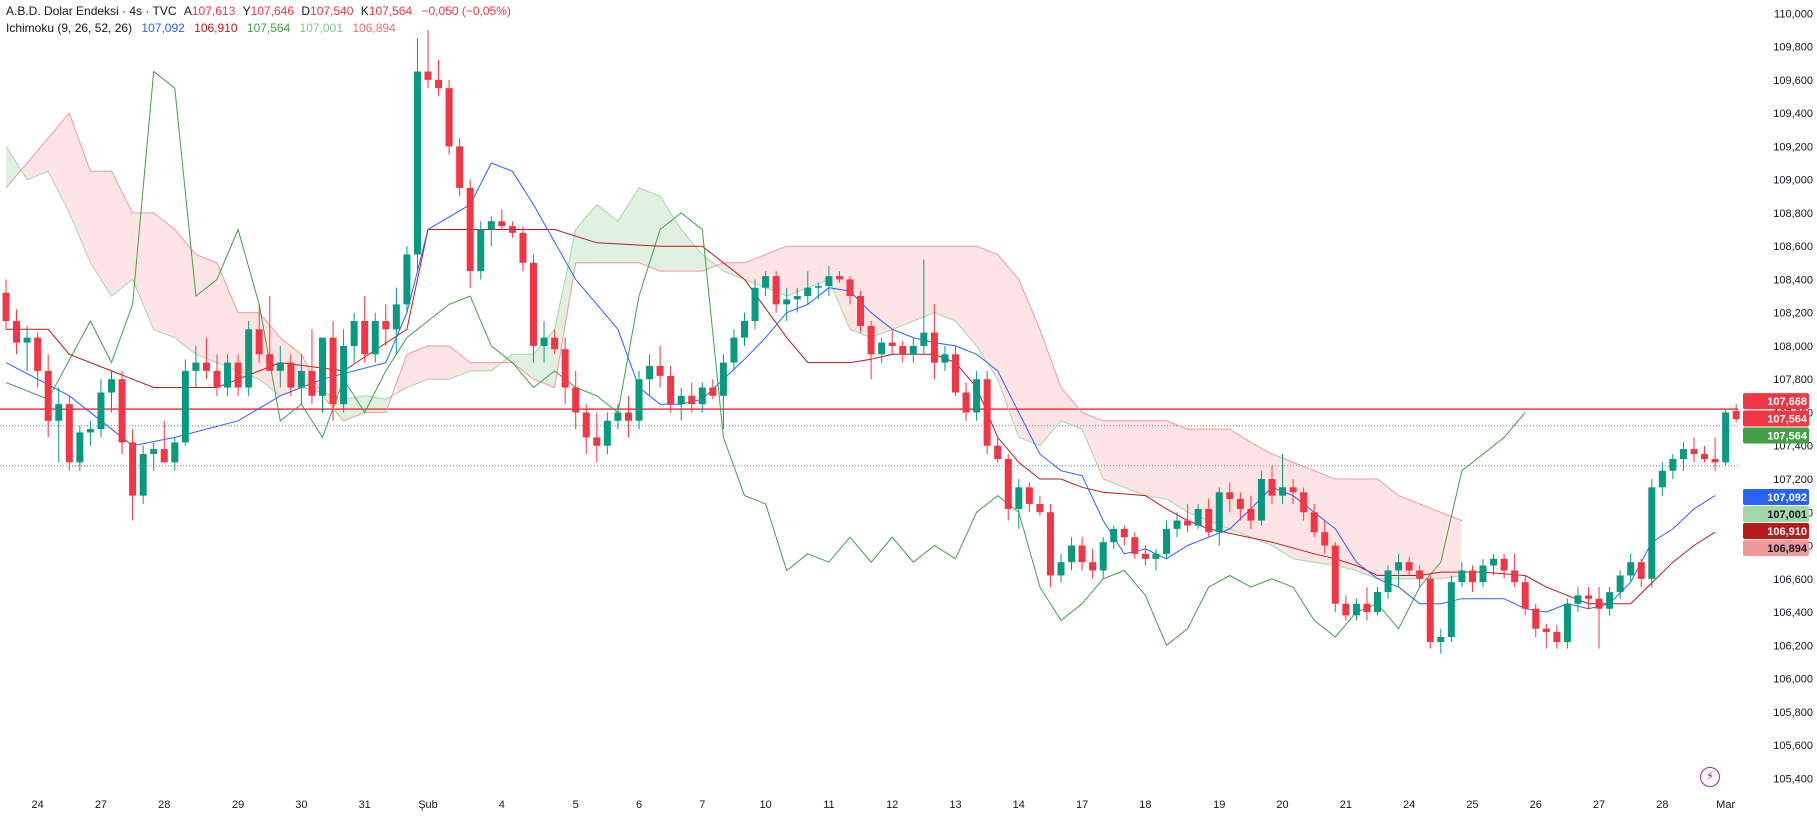  Describe the element at coordinates (238, 805) in the screenshot. I see `time-tick-label: 29` at that location.